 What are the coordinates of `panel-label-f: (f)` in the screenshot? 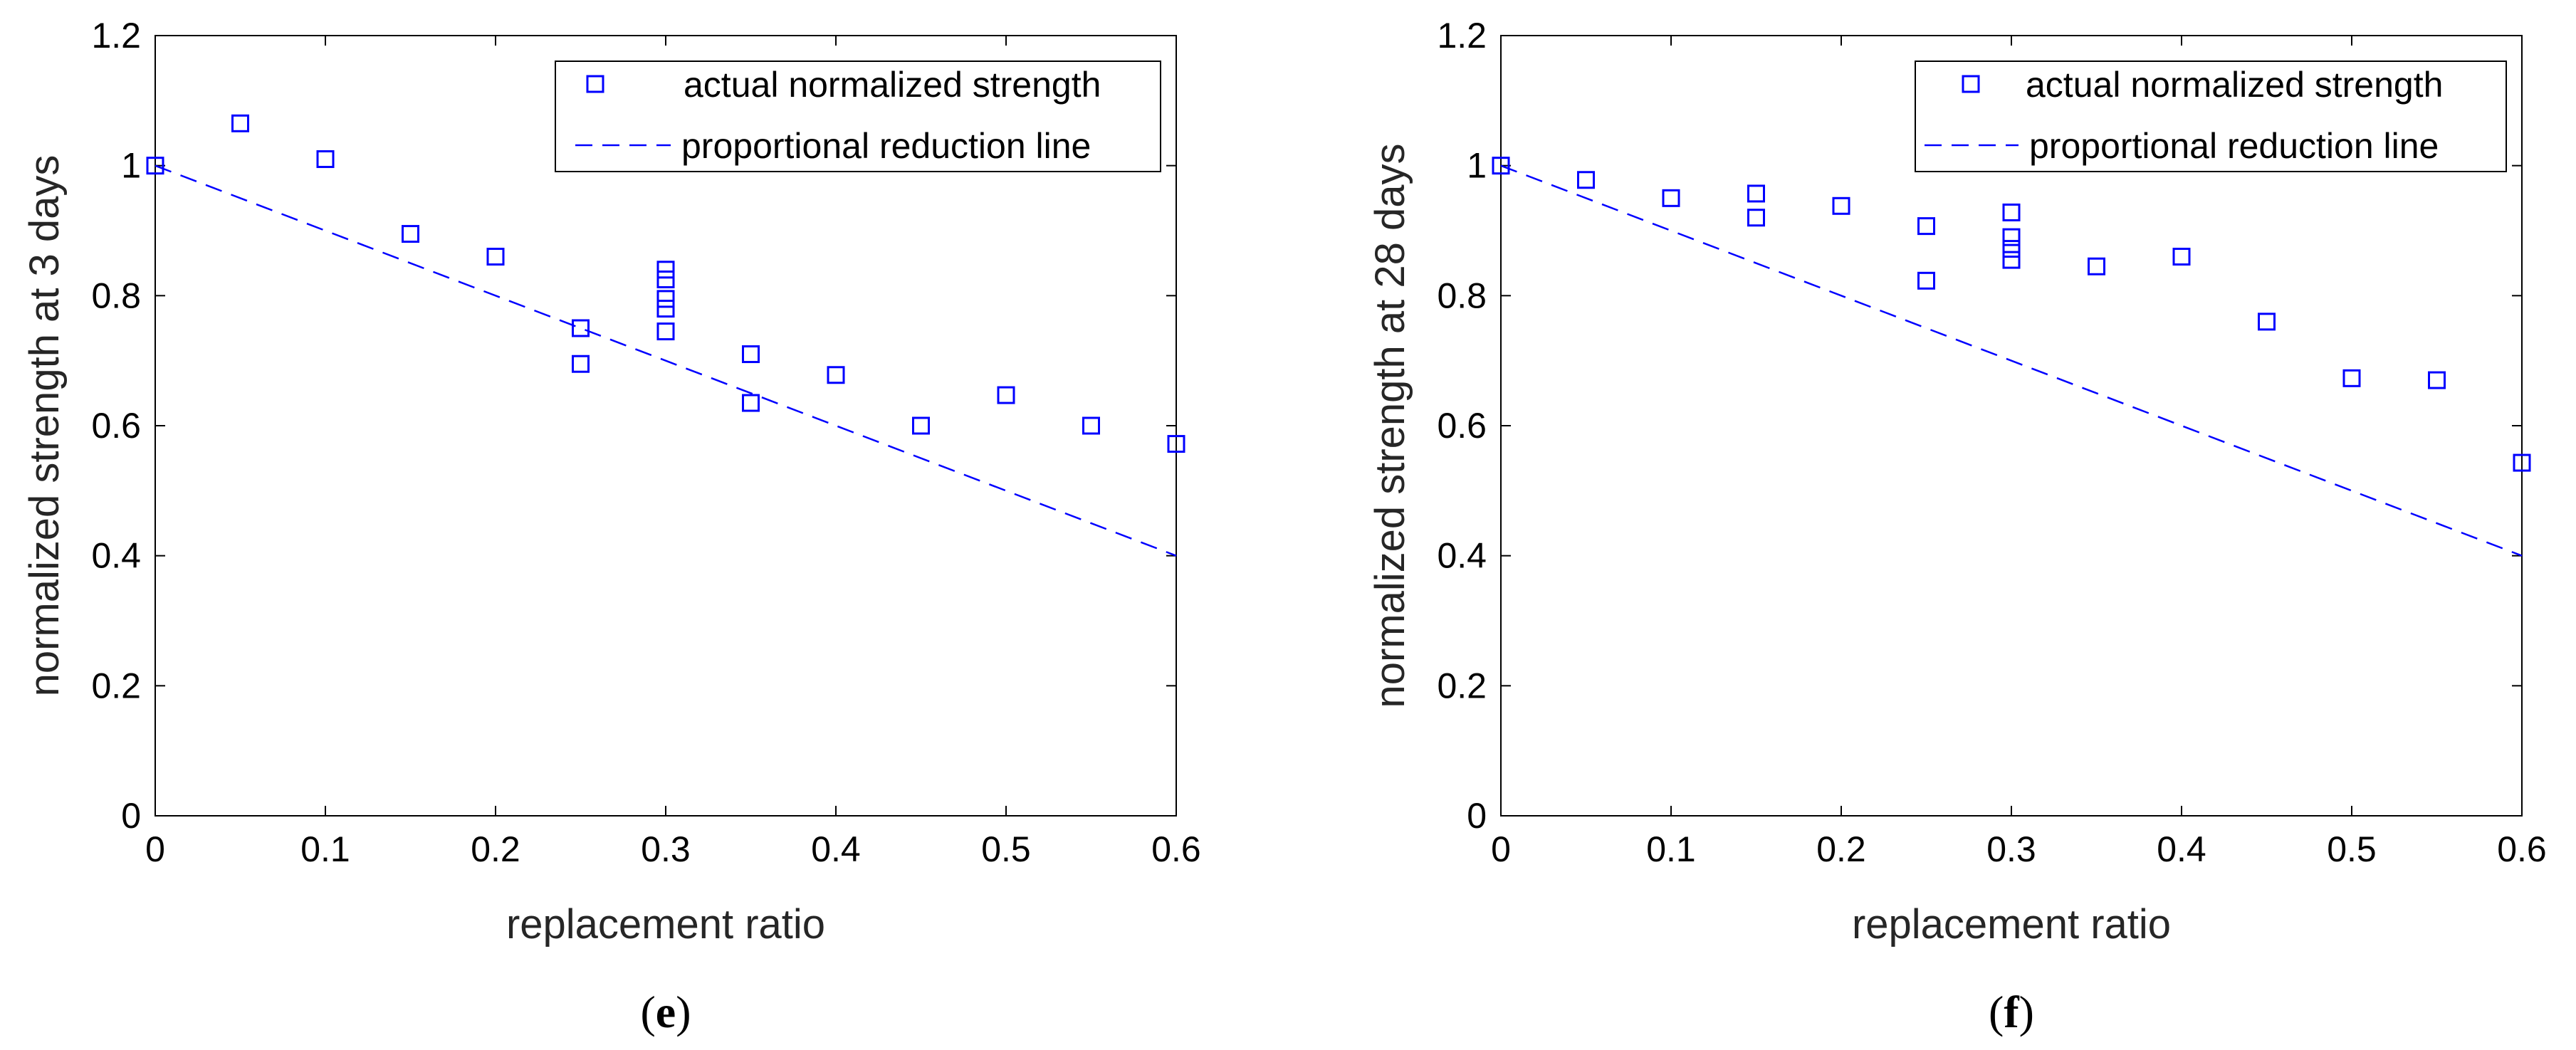 It's located at (2011, 1012).